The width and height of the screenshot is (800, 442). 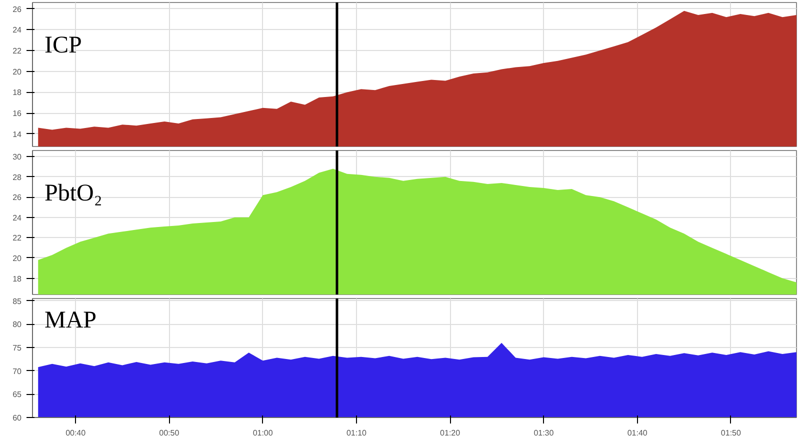 What do you see at coordinates (73, 193) in the screenshot?
I see `annotation: PbtO₂` at bounding box center [73, 193].